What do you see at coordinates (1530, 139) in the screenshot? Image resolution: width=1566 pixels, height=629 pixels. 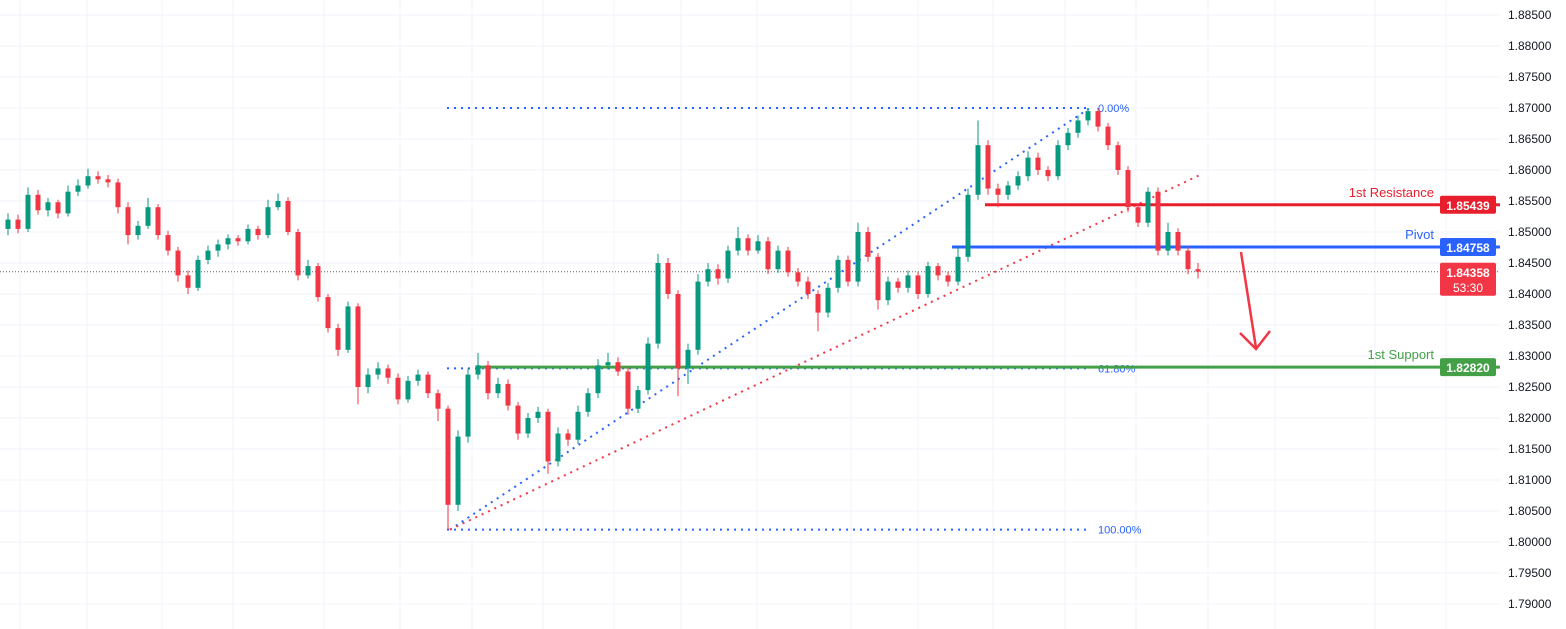 I see `y-tick-label: 1.86500` at bounding box center [1530, 139].